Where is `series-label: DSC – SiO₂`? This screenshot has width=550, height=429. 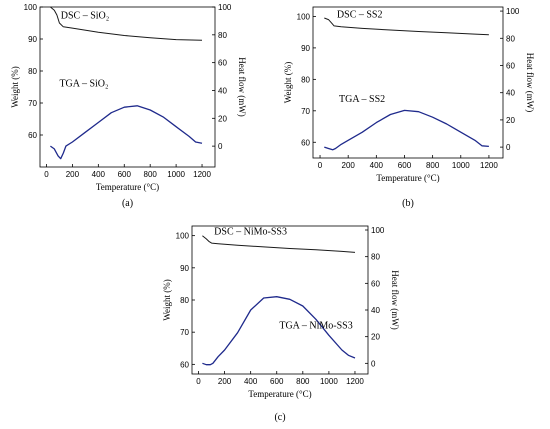 series-label: DSC – SiO₂ is located at coordinates (85, 16).